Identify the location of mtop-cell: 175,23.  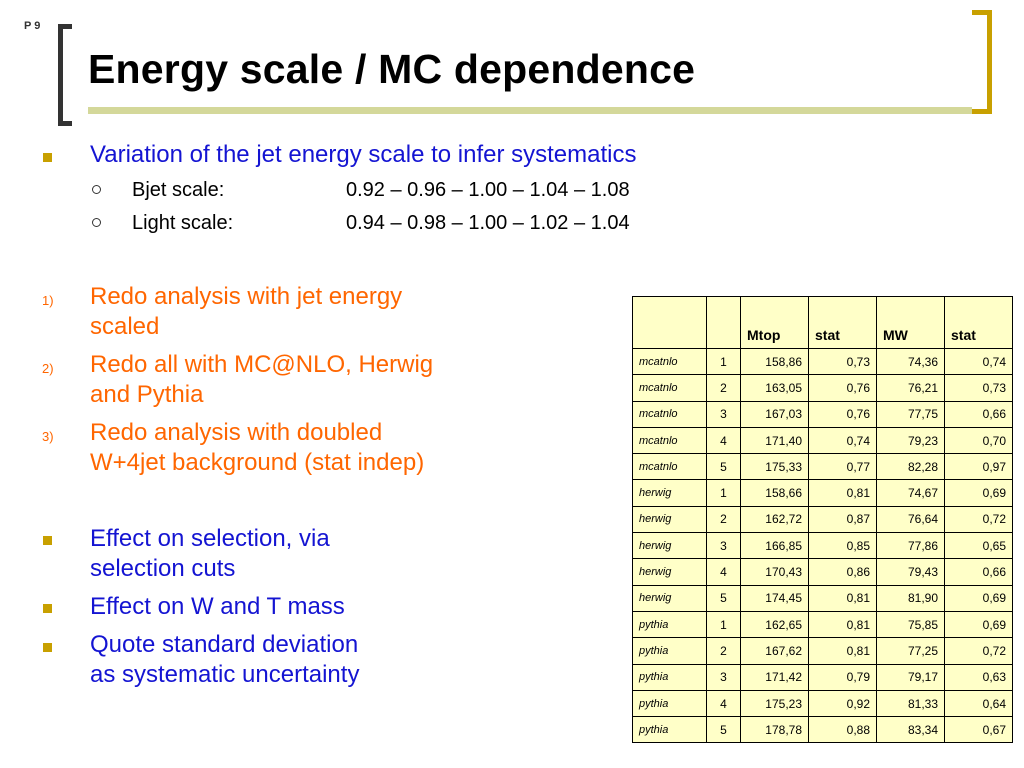
(774, 703).